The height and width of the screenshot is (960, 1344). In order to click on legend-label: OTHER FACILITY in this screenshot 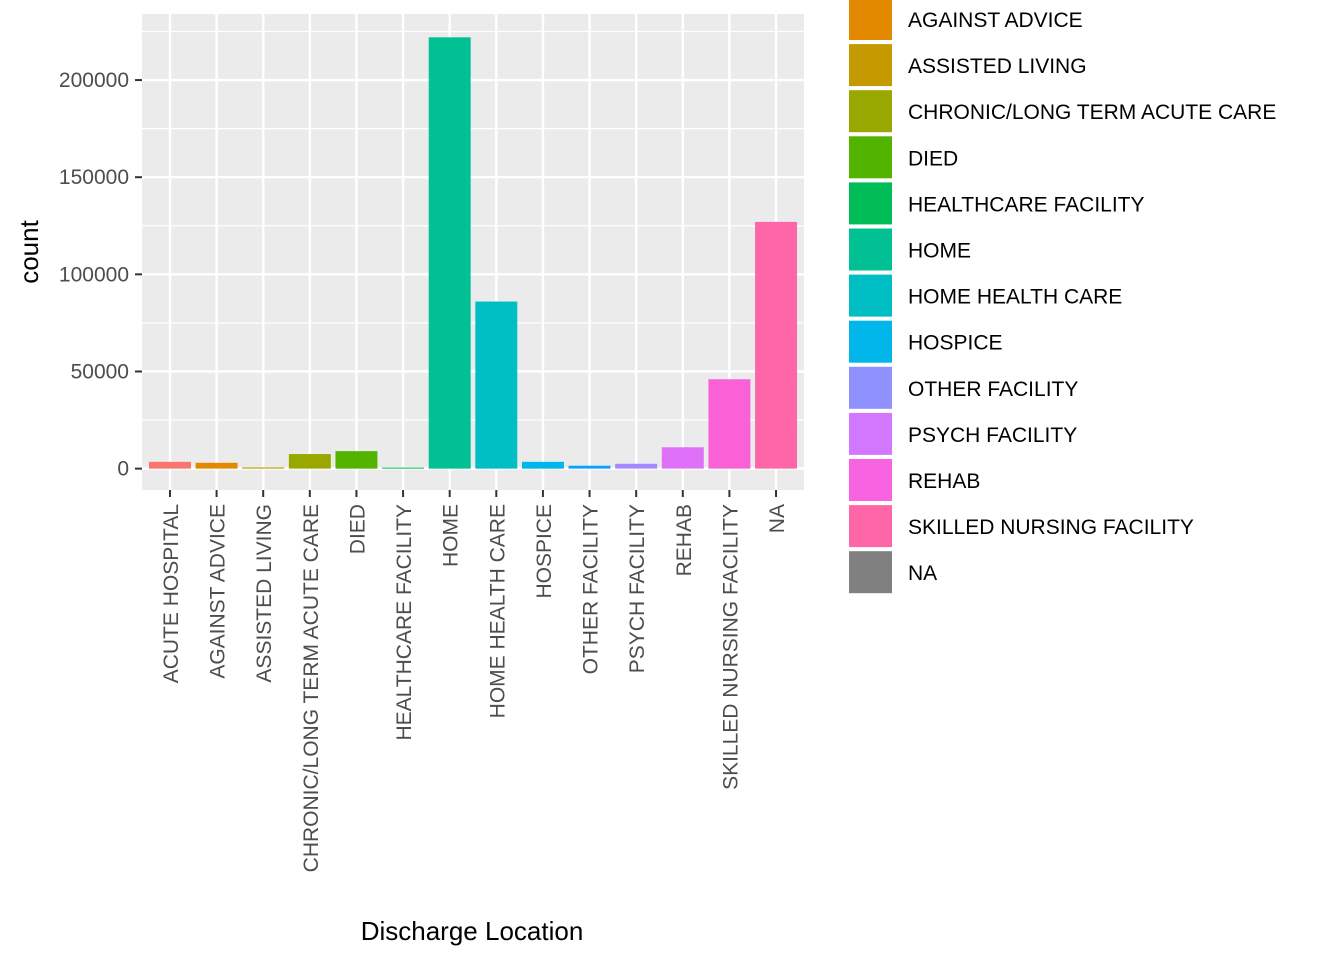, I will do `click(993, 389)`.